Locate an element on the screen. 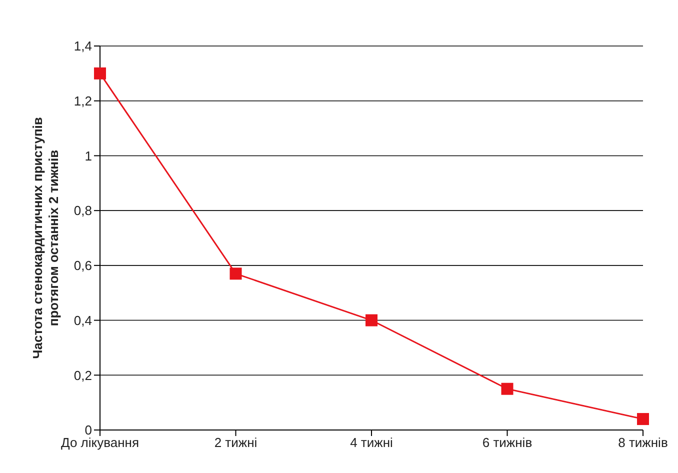  y-tick-label: 0,6 is located at coordinates (83, 266).